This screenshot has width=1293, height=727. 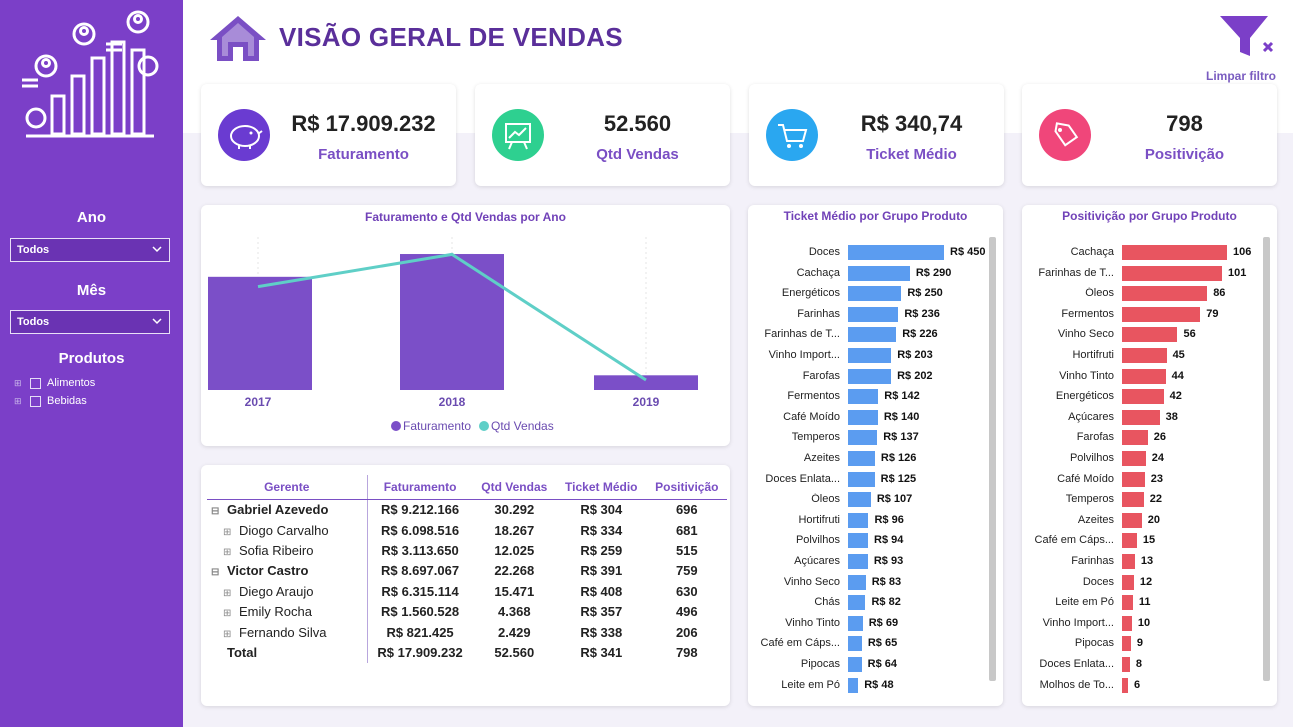 I want to click on bar-row: Vinho Tinto 44, so click(x=1139, y=377).